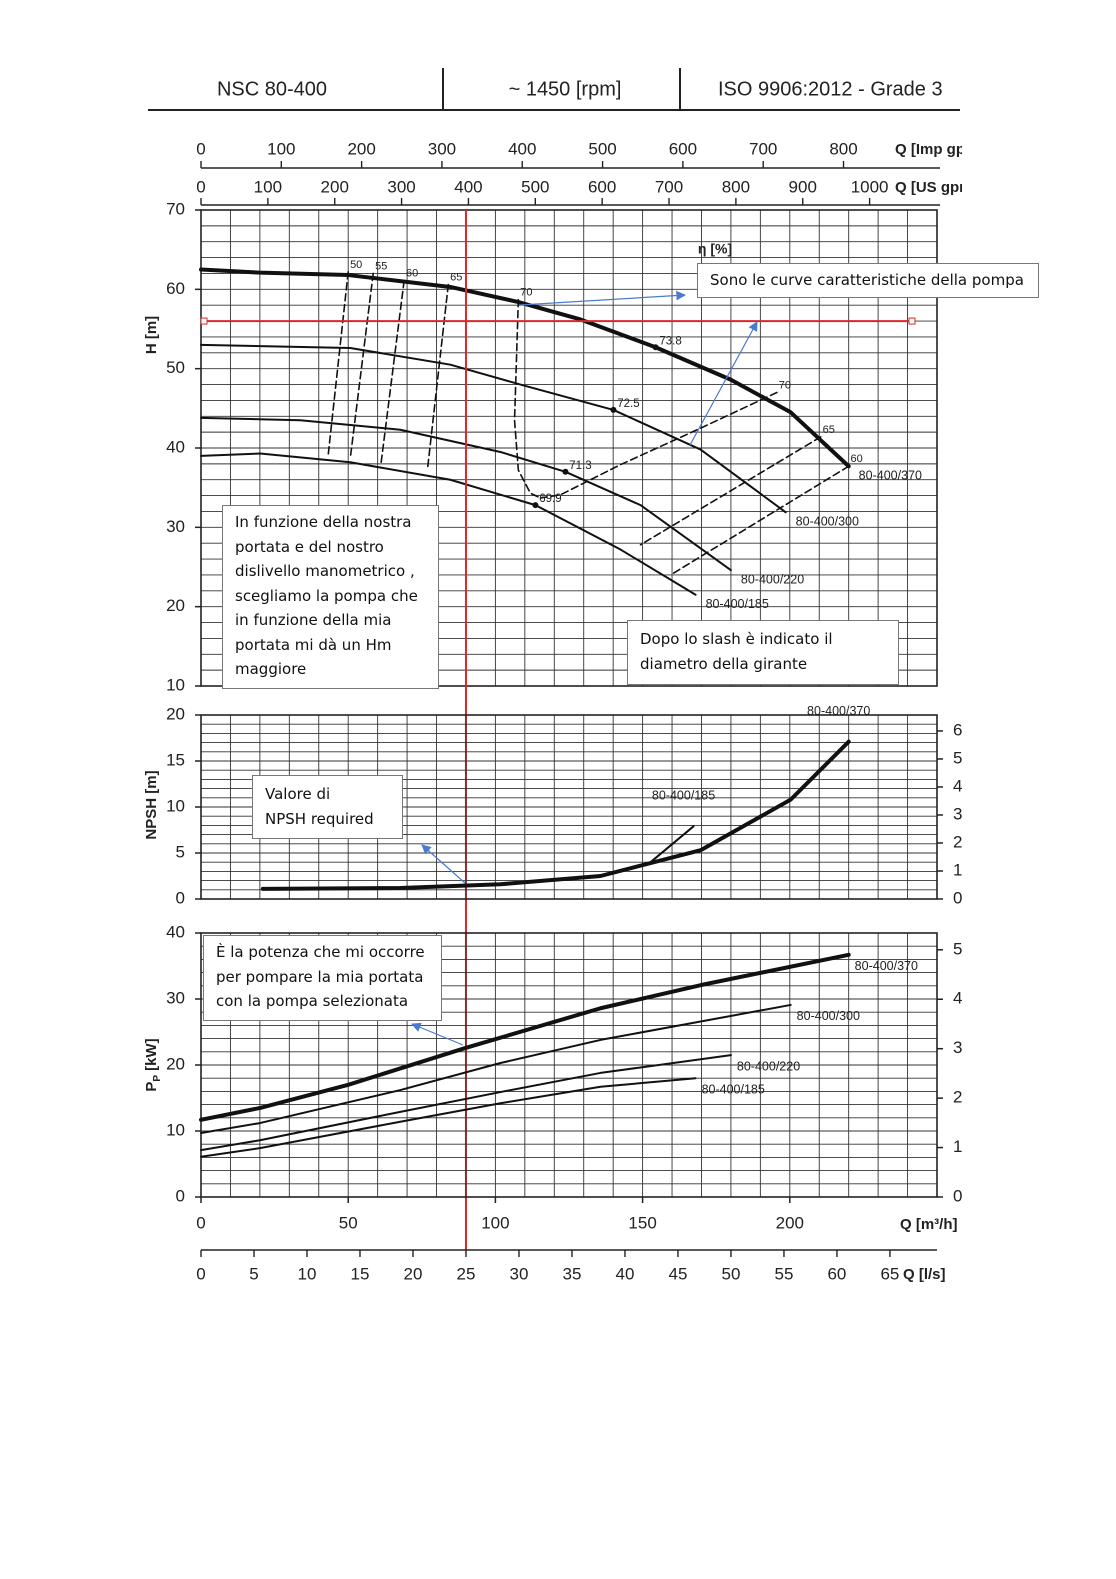 The image size is (1116, 1579). Describe the element at coordinates (298, 794) in the screenshot. I see `annotation-line: Valore di` at that location.